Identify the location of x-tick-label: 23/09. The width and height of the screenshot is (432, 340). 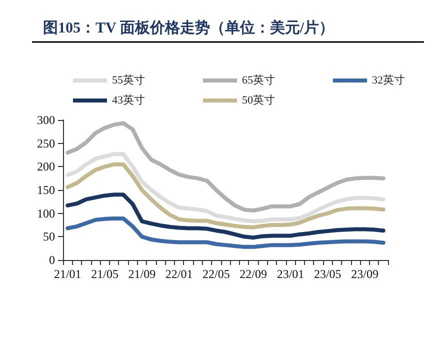
(364, 274).